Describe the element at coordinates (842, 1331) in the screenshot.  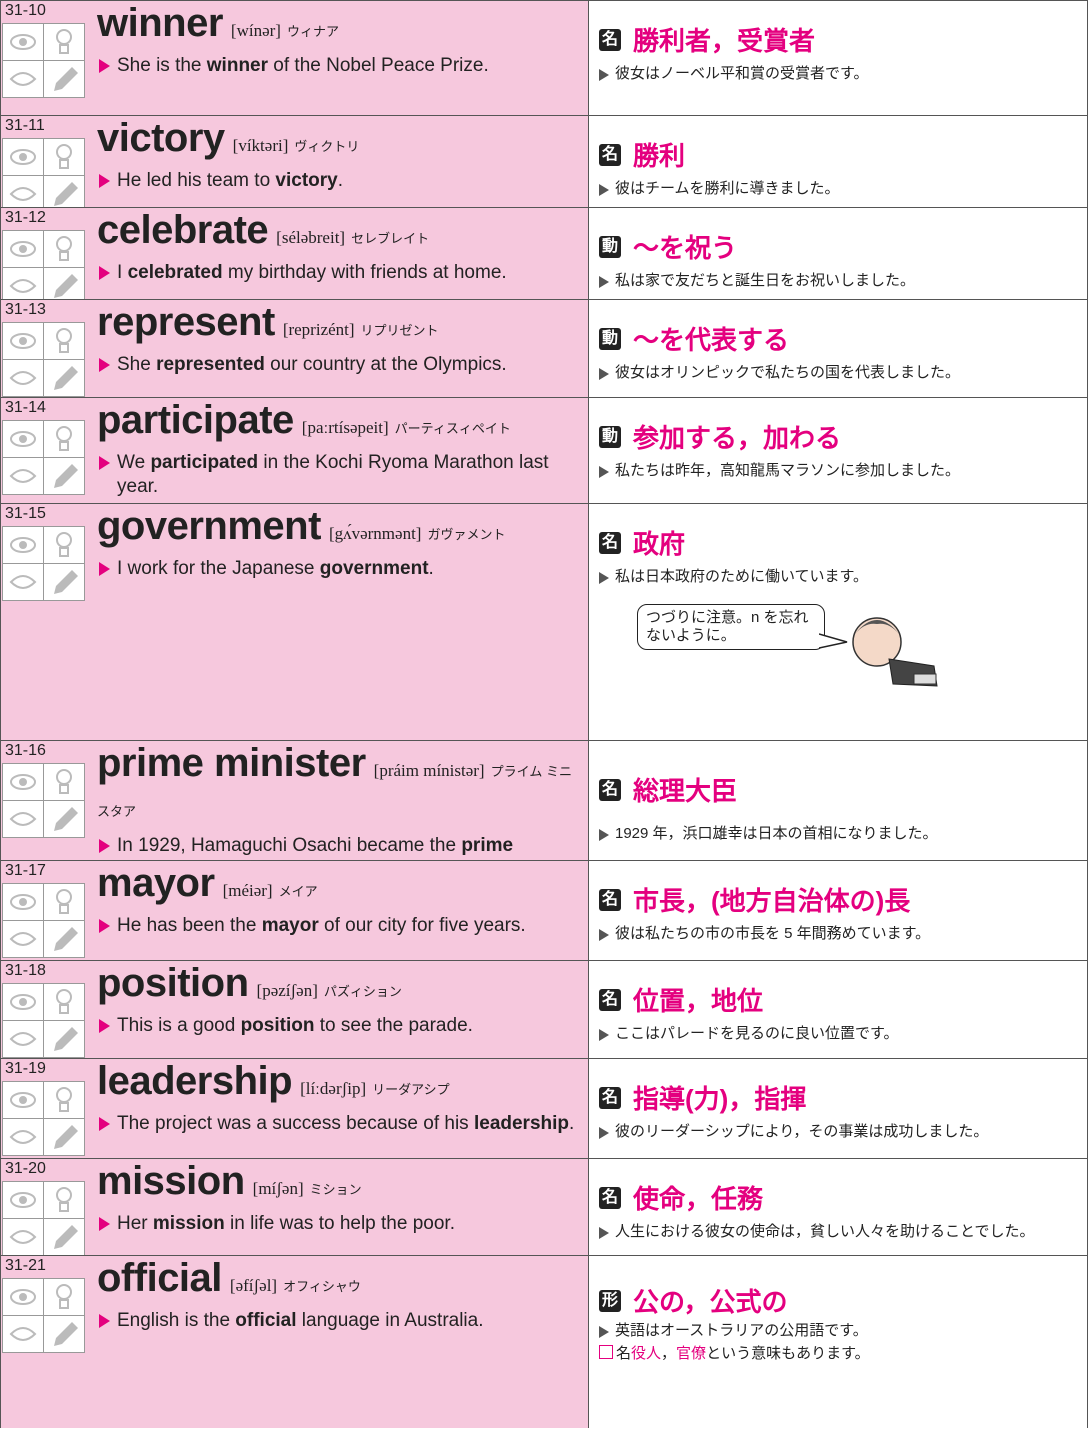
I see `translation: 英語はオーストラリアの公用語です。` at that location.